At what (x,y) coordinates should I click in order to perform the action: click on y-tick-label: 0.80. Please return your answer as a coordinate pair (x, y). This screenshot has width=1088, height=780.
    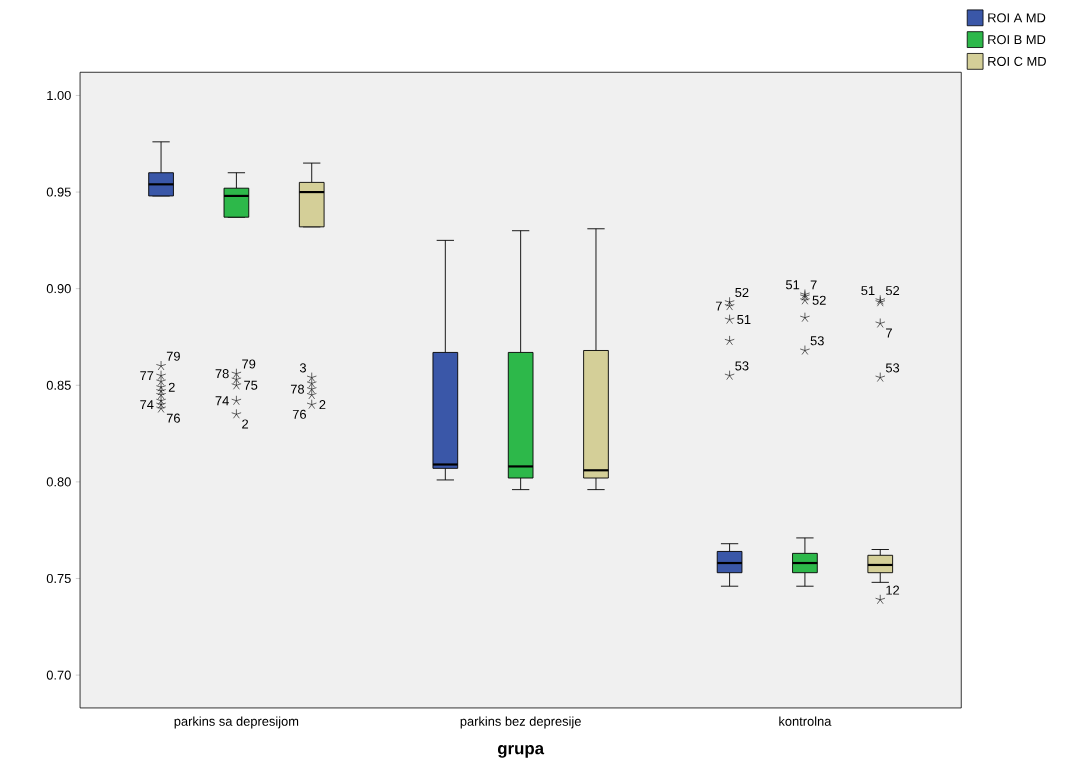
    Looking at the image, I should click on (58, 482).